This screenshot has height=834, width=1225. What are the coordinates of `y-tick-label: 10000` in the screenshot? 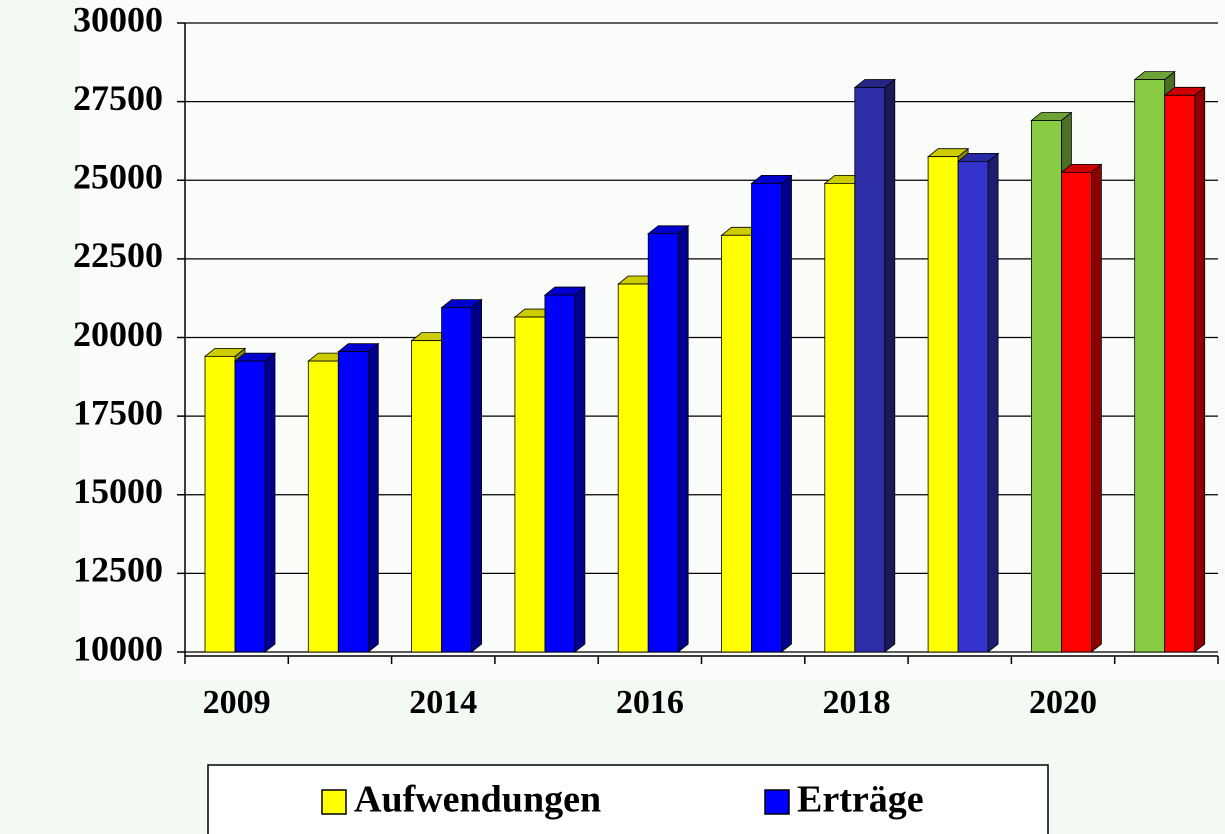 It's located at (118, 648).